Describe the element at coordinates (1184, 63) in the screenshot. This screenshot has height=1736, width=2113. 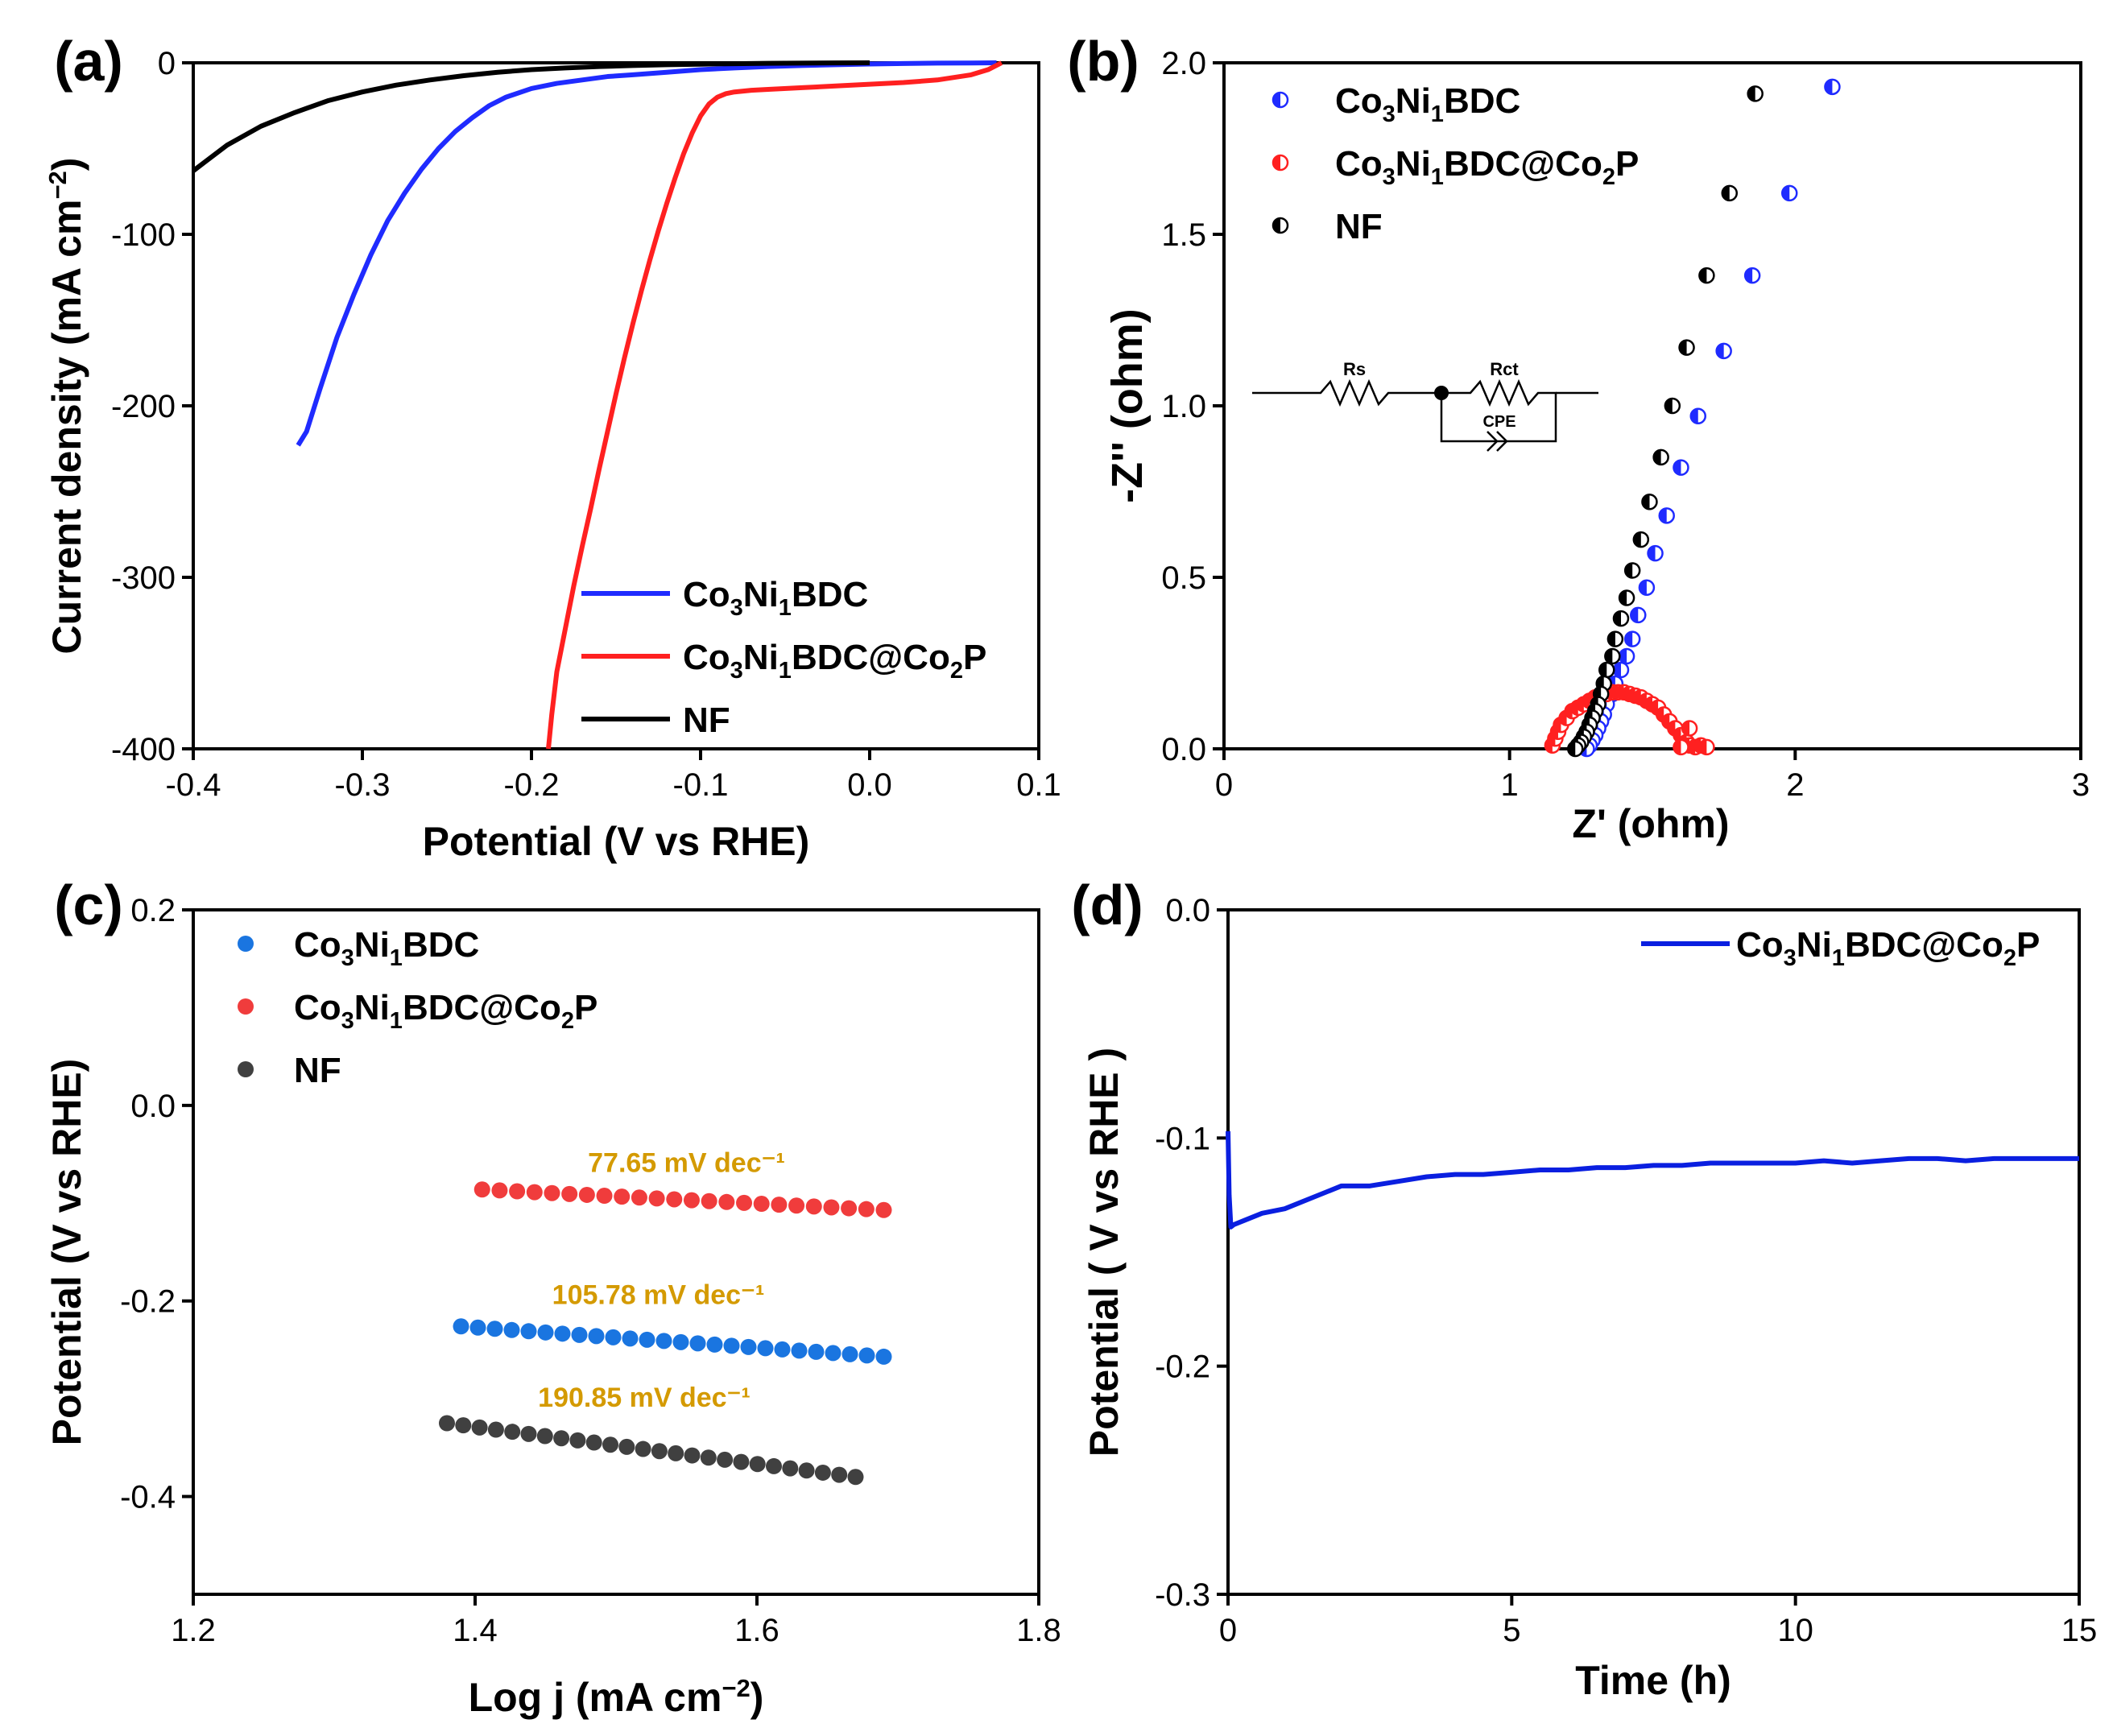
I see `y-tick-label: 2.0` at that location.